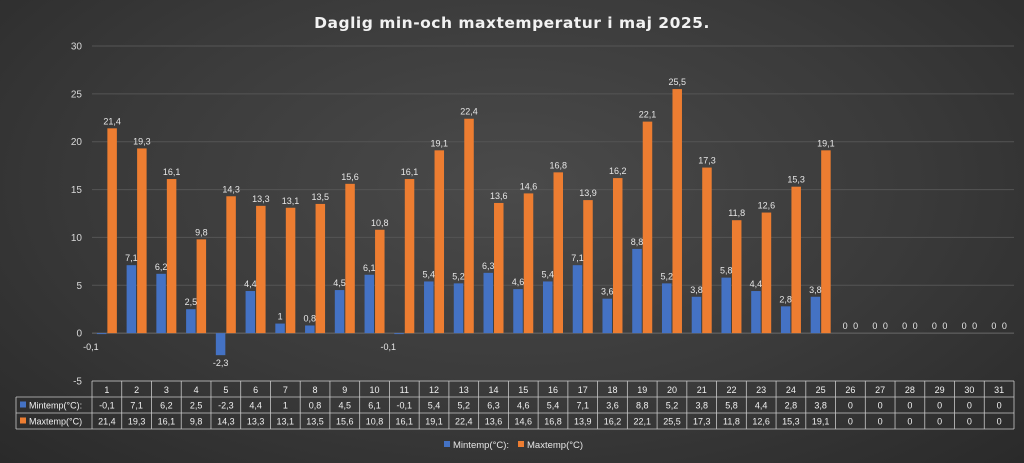 Image resolution: width=1024 pixels, height=463 pixels. I want to click on data-label: 6,2, so click(161, 267).